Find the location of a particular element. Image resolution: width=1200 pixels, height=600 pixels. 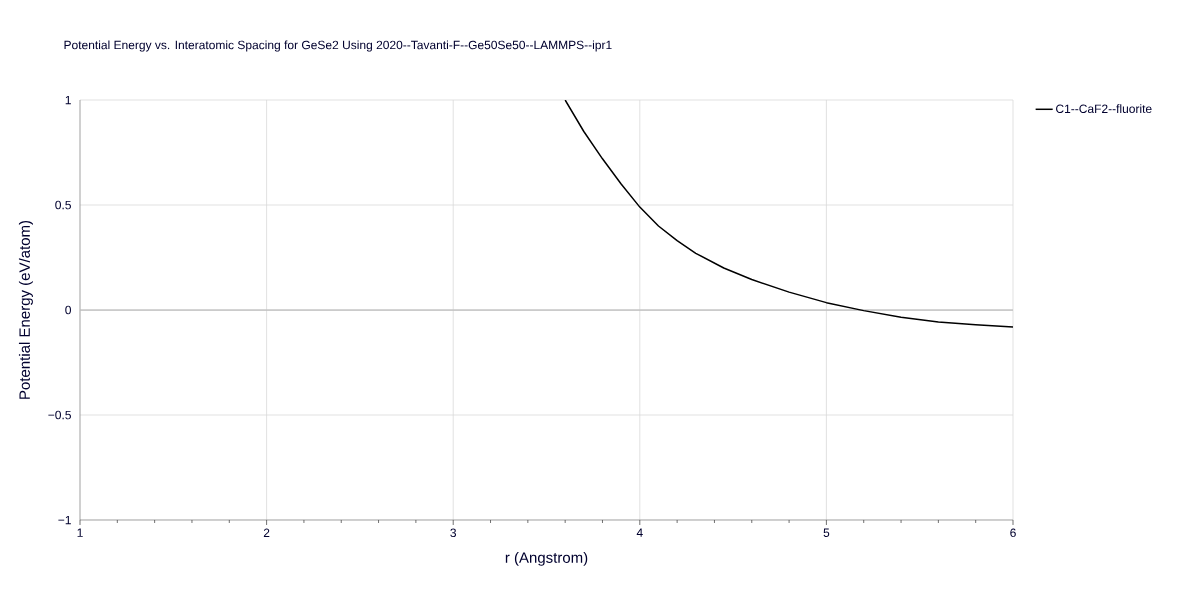

y-tick-label: −0.5 is located at coordinates (59, 415).